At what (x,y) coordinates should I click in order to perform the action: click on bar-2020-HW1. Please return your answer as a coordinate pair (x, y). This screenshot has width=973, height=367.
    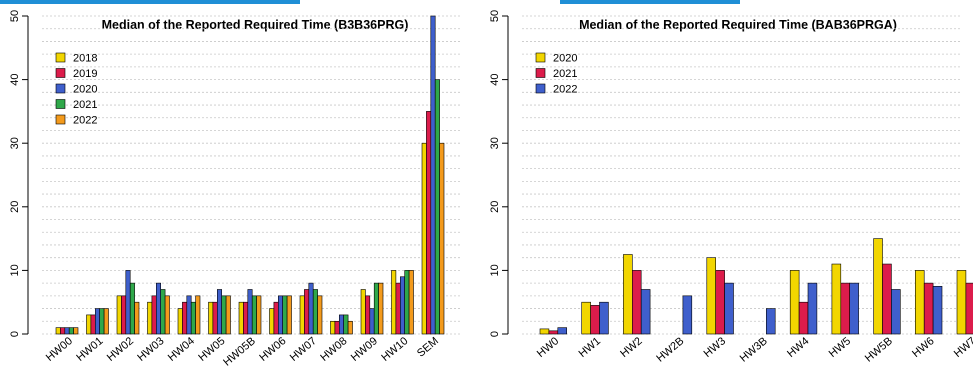
    Looking at the image, I should click on (586, 318).